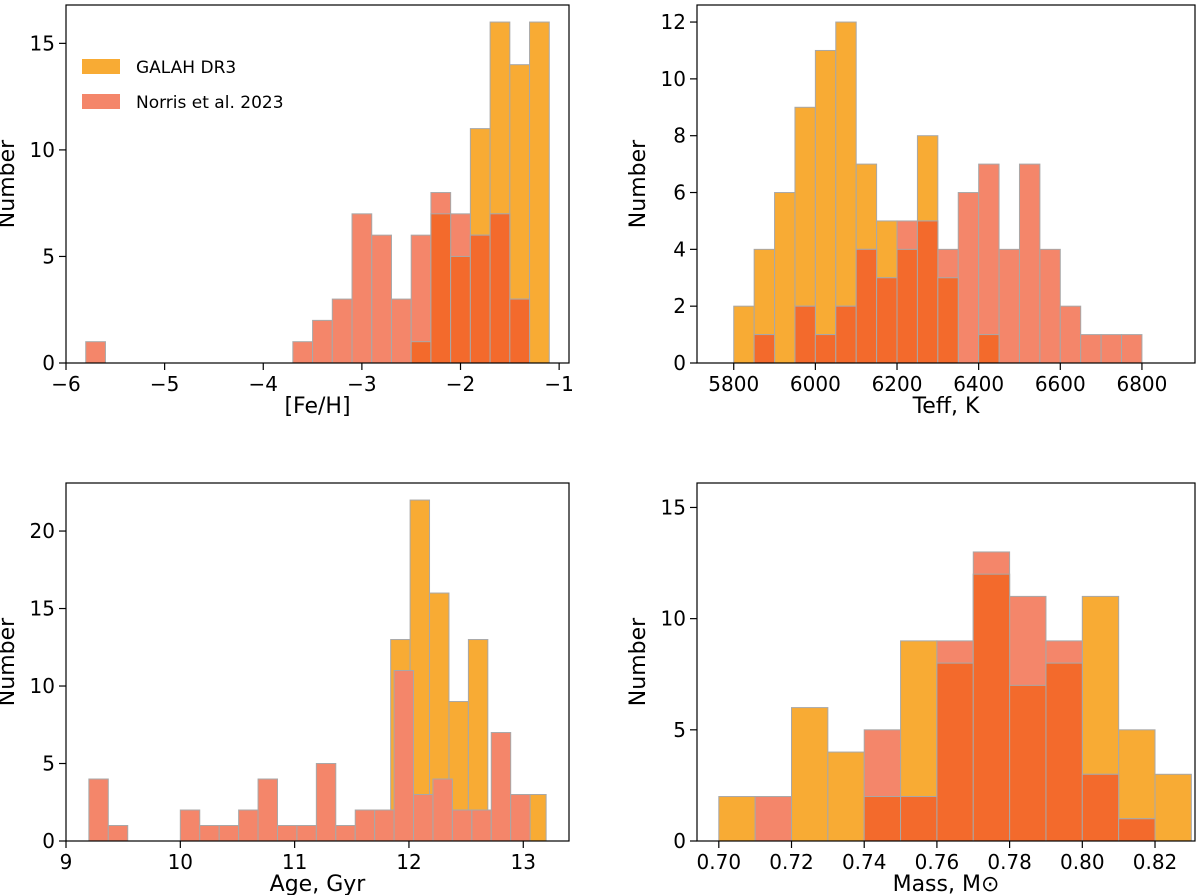 The height and width of the screenshot is (895, 1200). Describe the element at coordinates (719, 862) in the screenshot. I see `x-tick-label-4-0: 0.70` at that location.